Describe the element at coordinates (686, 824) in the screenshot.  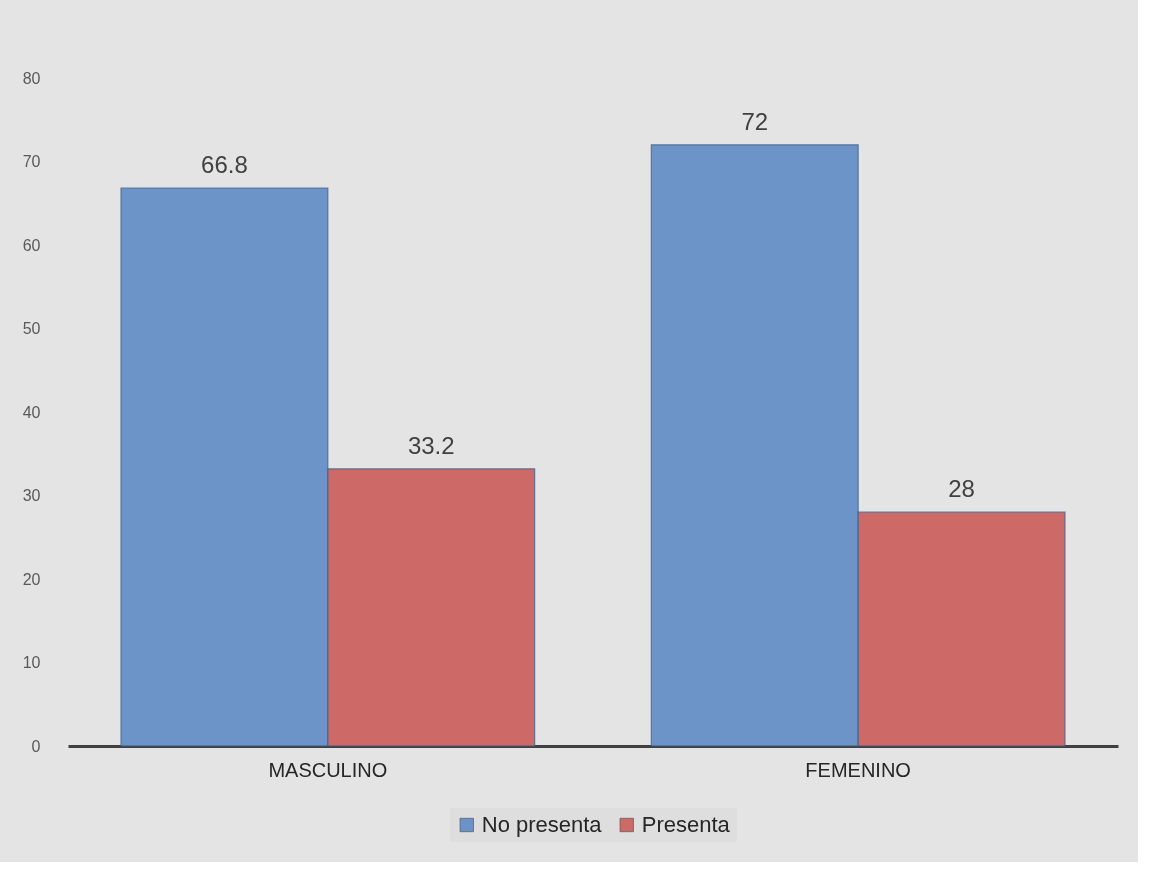
I see `legend-label: Presenta` at that location.